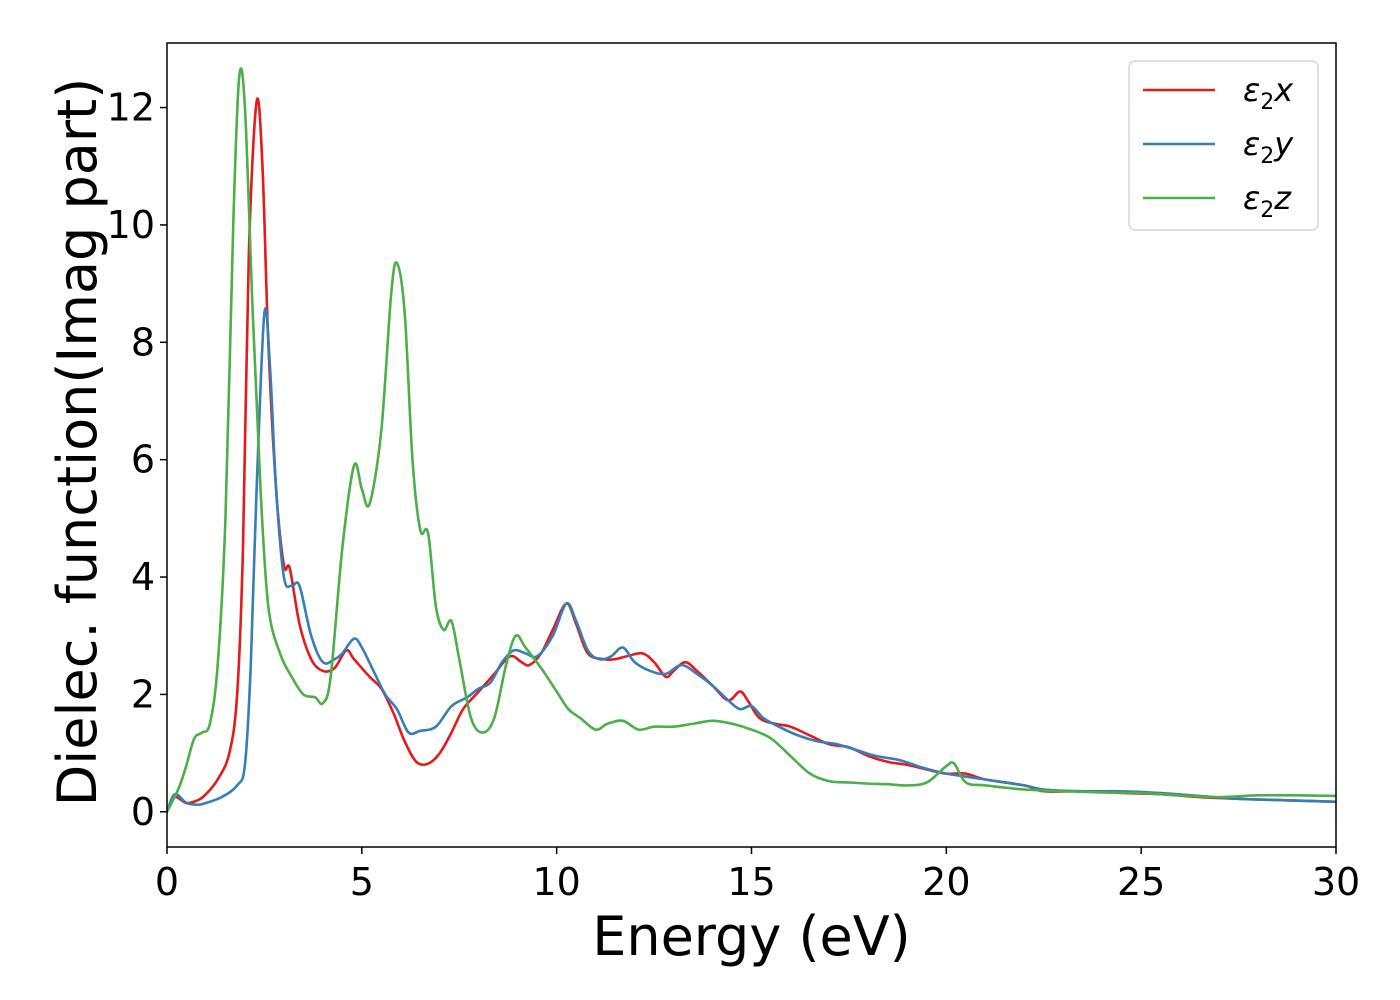 The image size is (1400, 1000). Describe the element at coordinates (1336, 882) in the screenshot. I see `x-tick-label: 30` at that location.